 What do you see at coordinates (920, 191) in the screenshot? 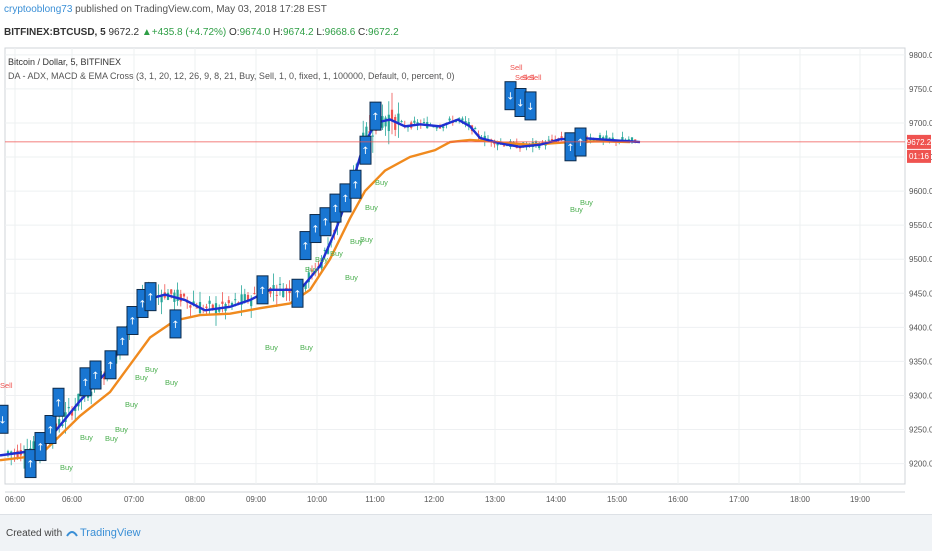
I see `y-tick-label: 9600.0` at bounding box center [920, 191].